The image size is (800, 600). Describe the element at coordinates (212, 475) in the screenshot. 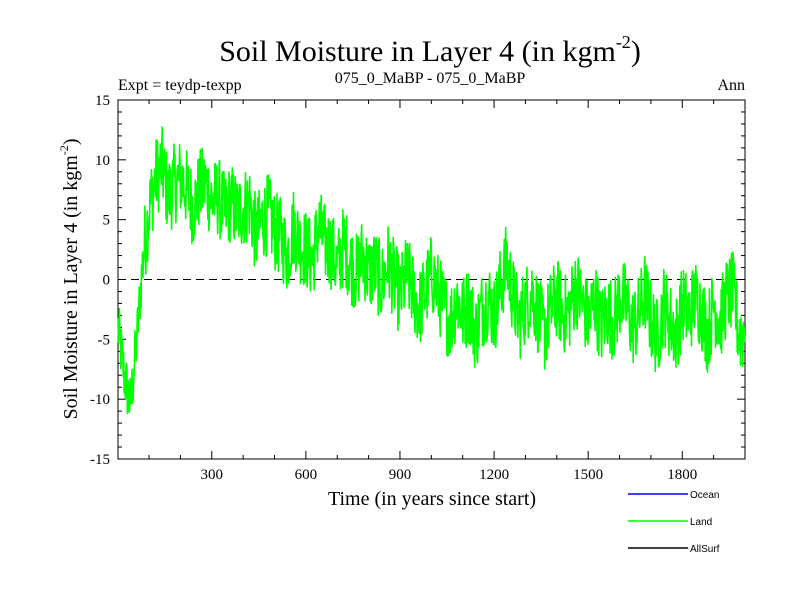

I see `x-tick-label: 300` at that location.